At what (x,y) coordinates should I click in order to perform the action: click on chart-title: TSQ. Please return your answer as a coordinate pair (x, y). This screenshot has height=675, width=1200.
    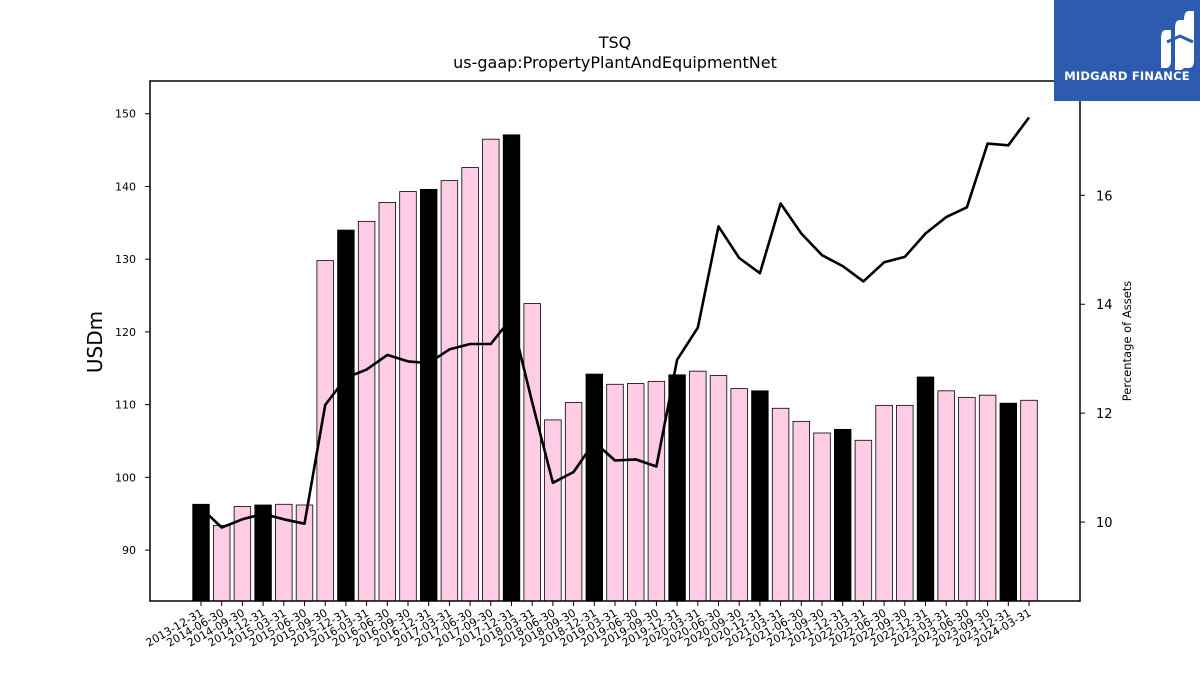
    Looking at the image, I should click on (615, 42).